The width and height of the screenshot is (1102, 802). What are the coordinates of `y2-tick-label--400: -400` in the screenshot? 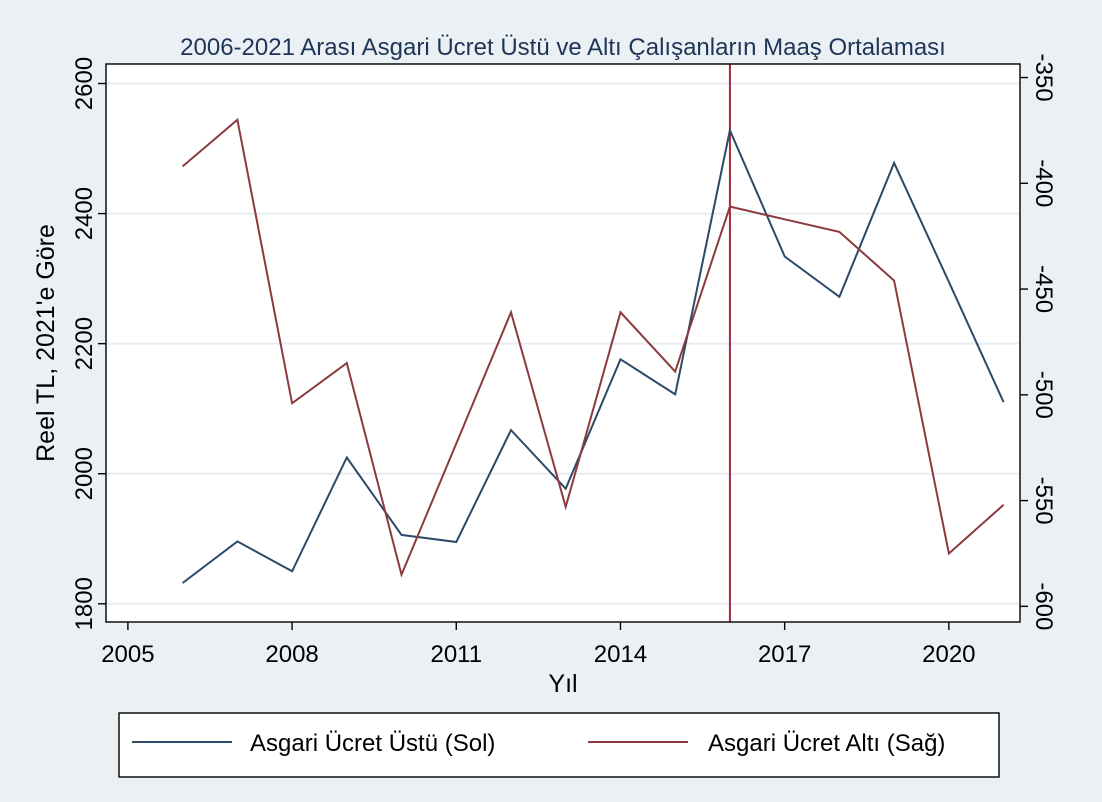 It's located at (1043, 183).